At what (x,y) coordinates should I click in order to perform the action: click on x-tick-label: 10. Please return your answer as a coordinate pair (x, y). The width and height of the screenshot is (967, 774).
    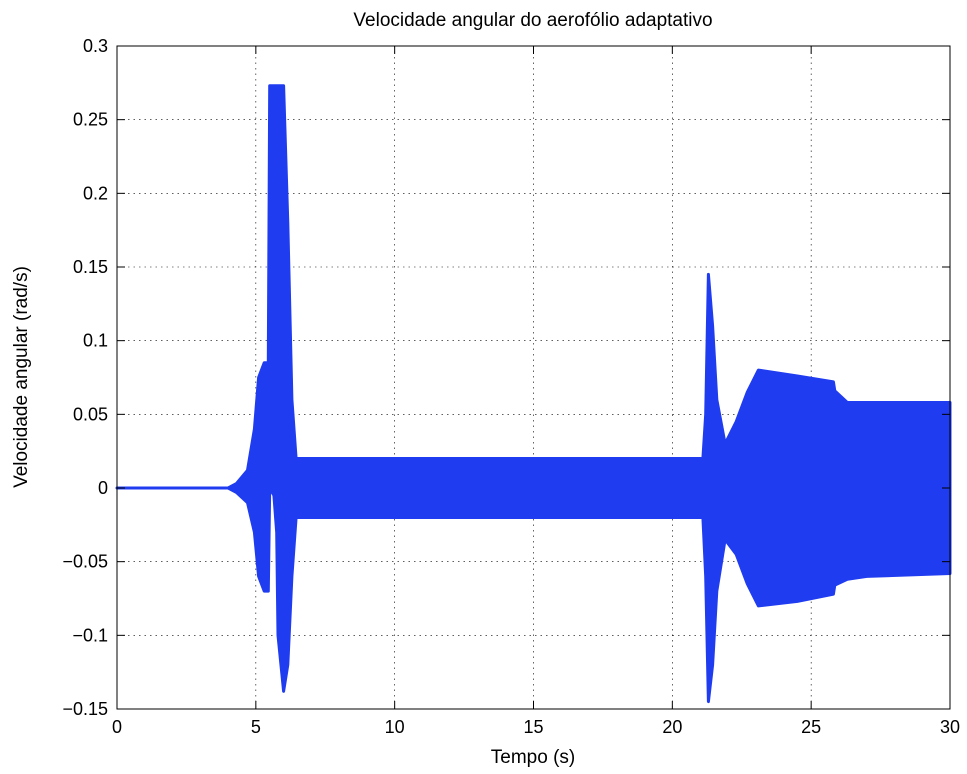
    Looking at the image, I should click on (395, 727).